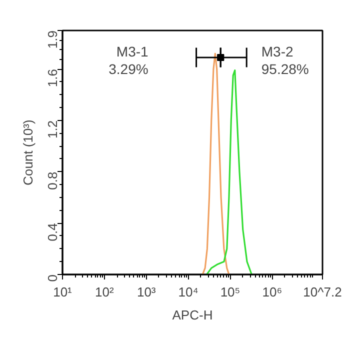  Describe the element at coordinates (52, 232) in the screenshot. I see `y-tick-label: 0.4` at that location.